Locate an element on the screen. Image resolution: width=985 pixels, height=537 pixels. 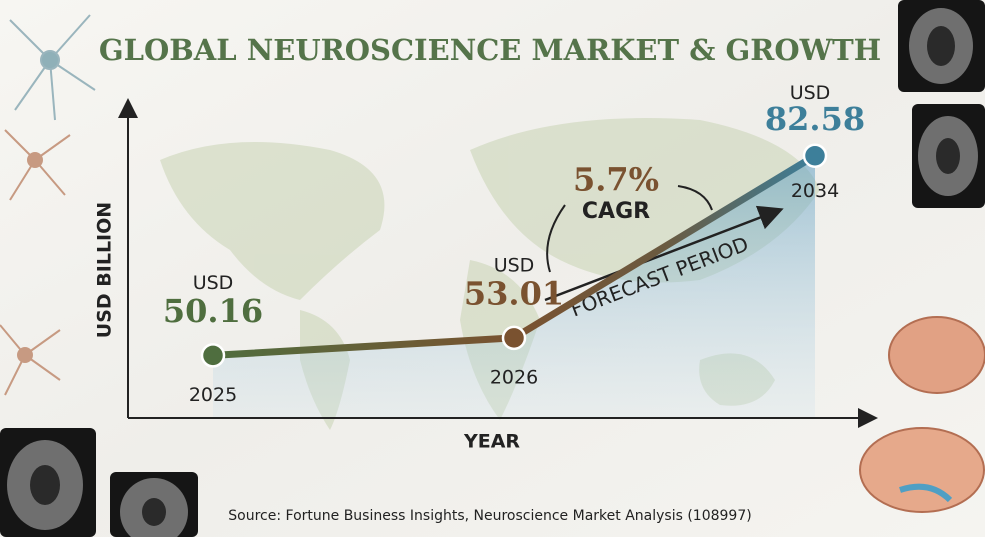
x-tick-label: 2025 is located at coordinates (213, 395).